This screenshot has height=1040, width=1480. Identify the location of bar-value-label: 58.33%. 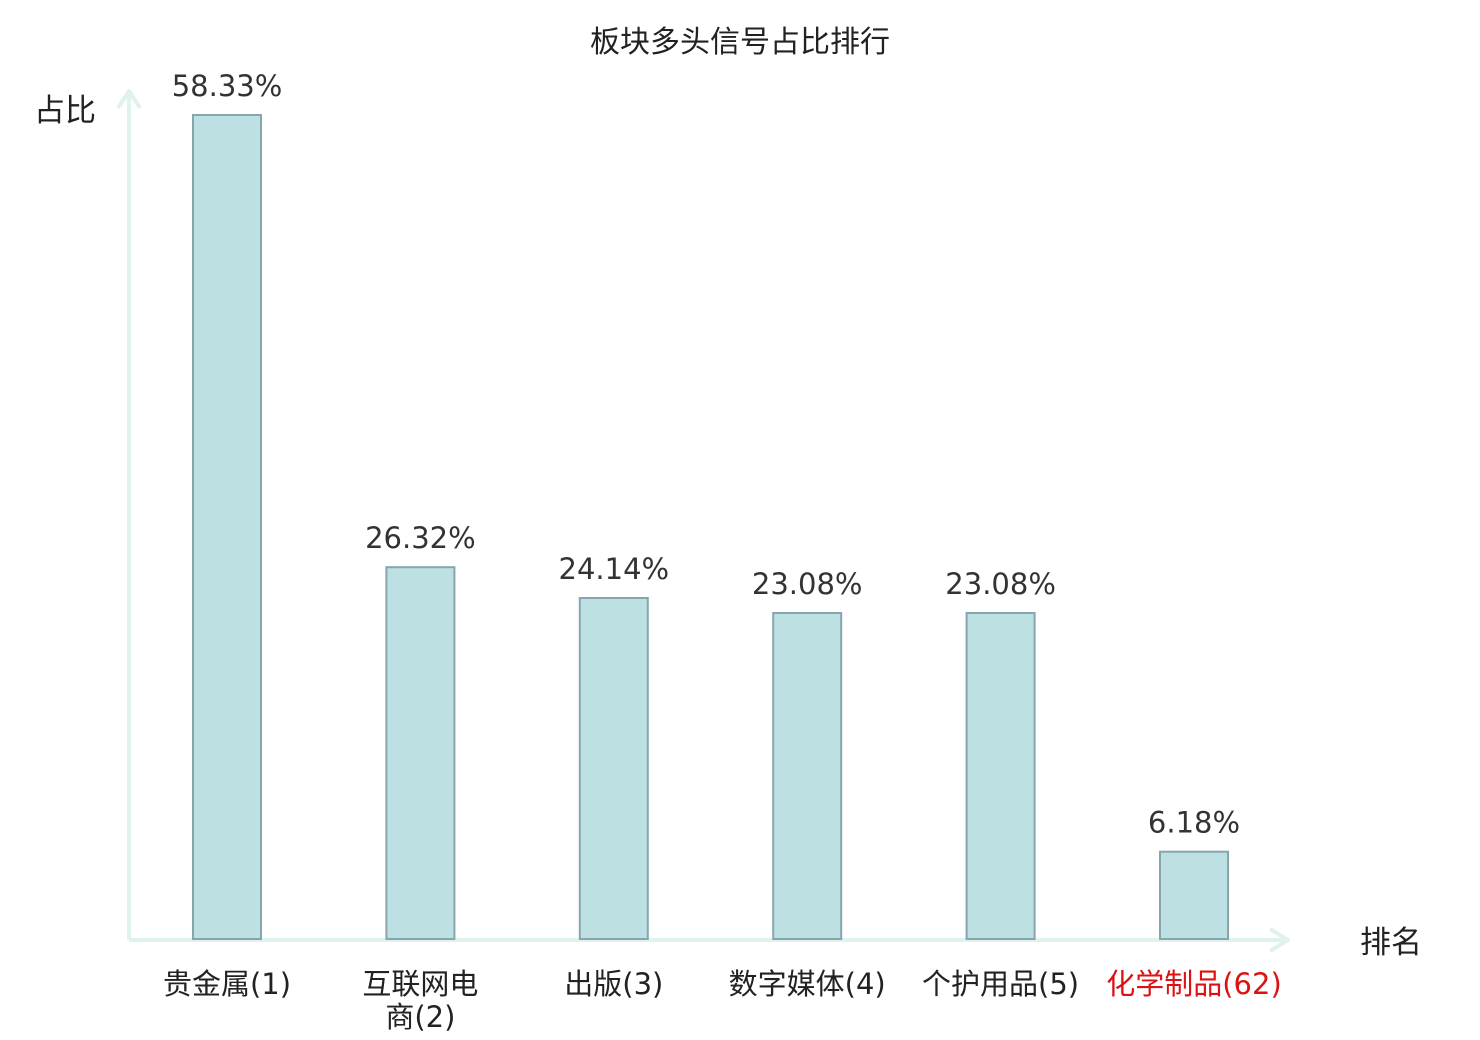
(227, 86).